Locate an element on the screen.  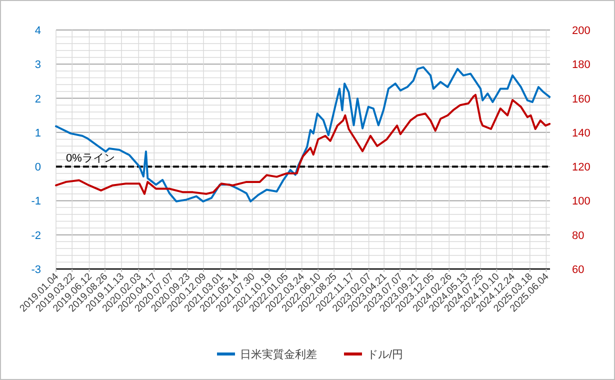
y2-tick-label: 160 is located at coordinates (581, 99).